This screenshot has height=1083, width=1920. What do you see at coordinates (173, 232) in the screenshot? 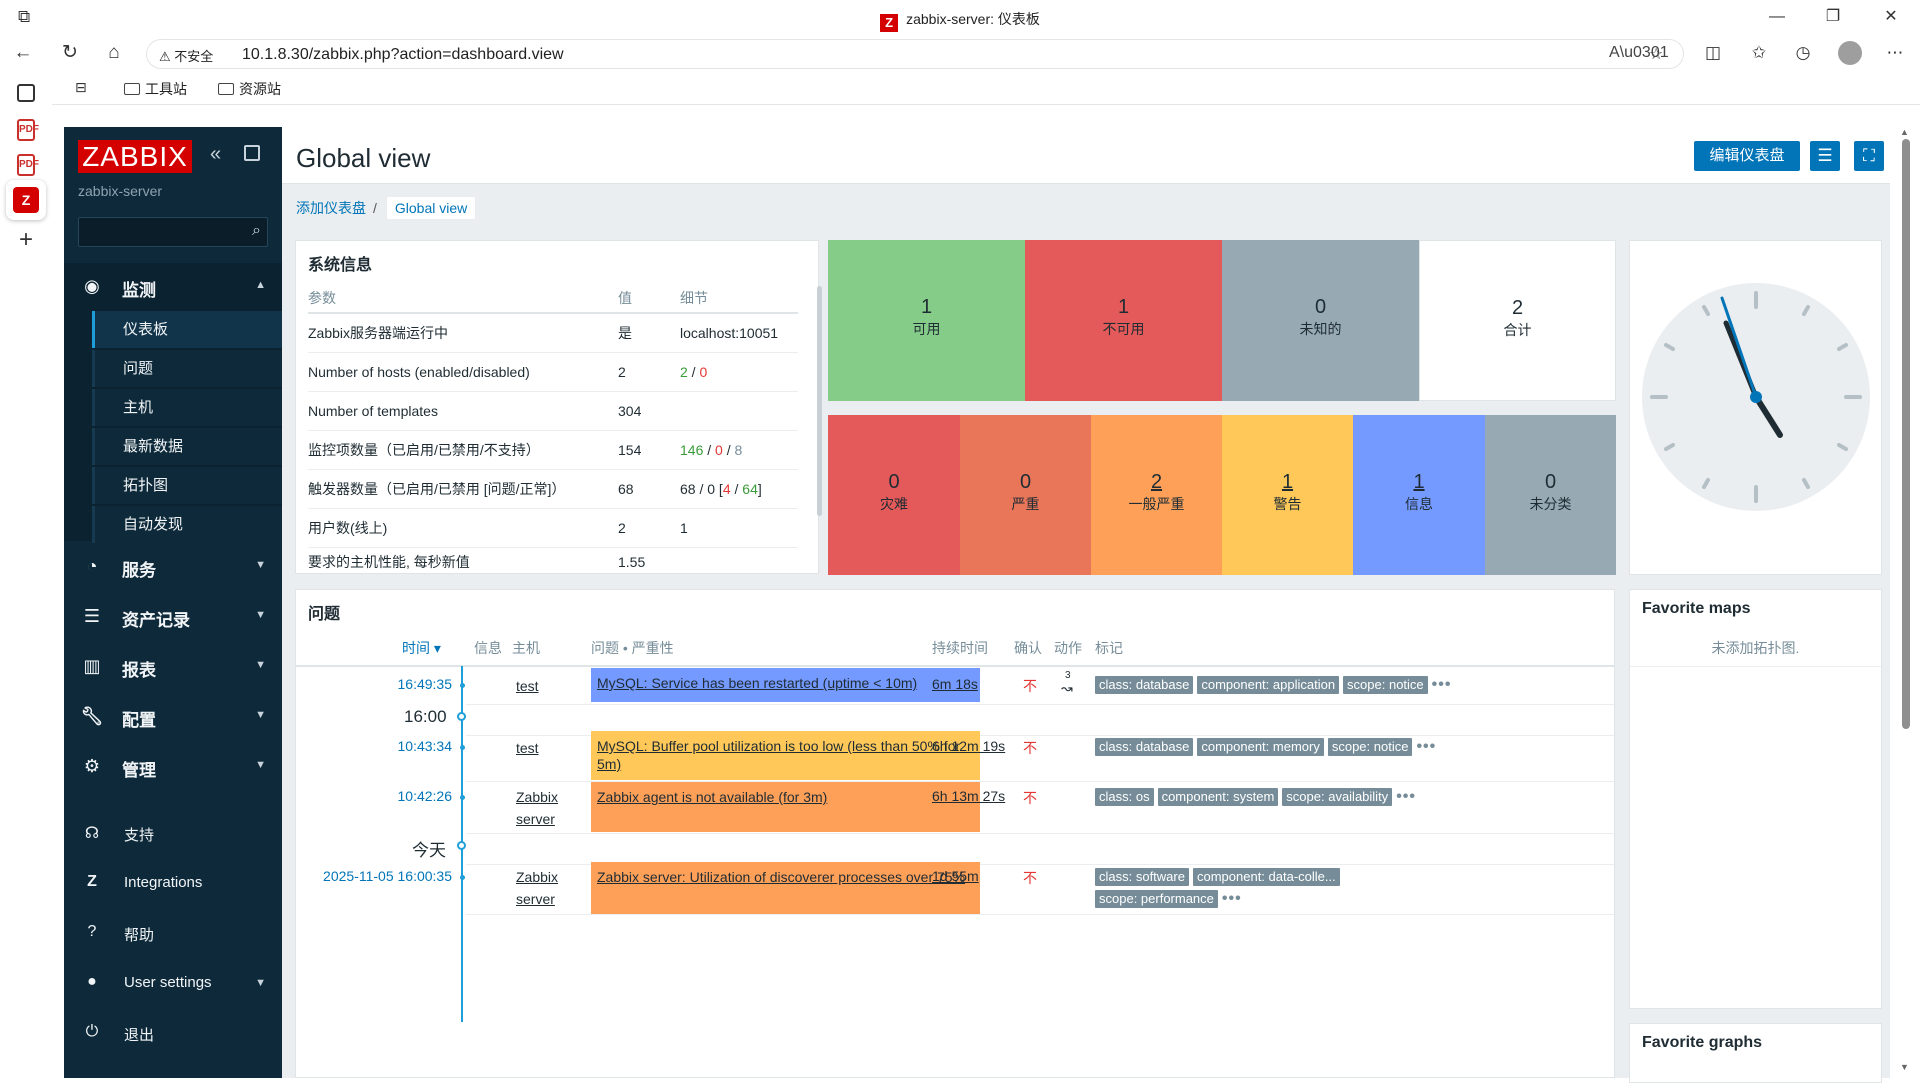
I see `search-input: ⌕` at bounding box center [173, 232].